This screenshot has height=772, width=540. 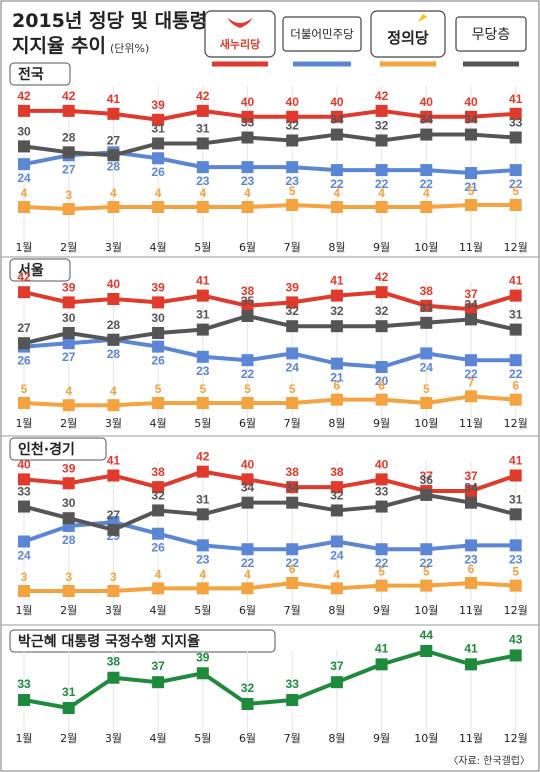 I want to click on data-label-independent: 34, so click(x=248, y=488).